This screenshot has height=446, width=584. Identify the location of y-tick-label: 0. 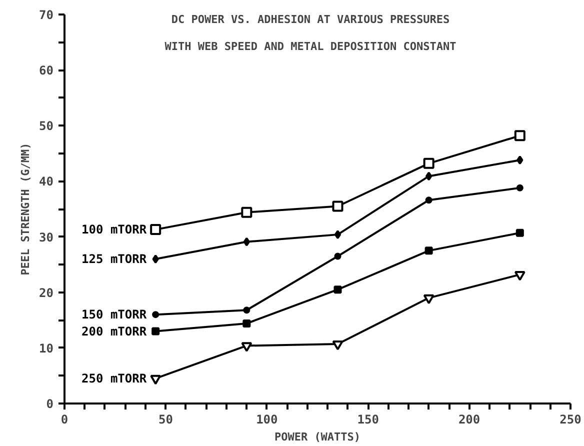
(50, 404).